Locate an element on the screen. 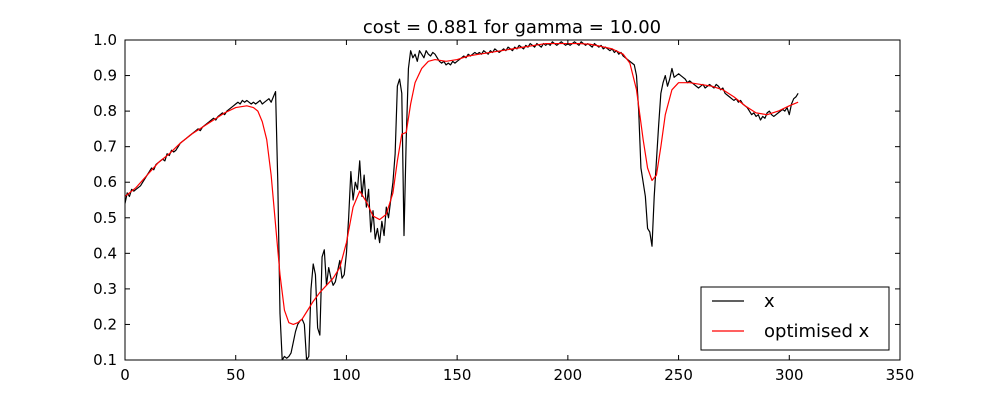  legend: x optimised x is located at coordinates (795, 318).